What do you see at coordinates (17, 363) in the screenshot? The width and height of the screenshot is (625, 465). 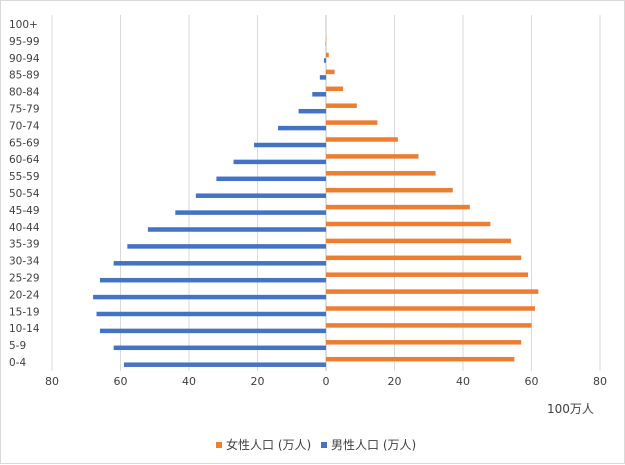 I see `category-label: 0-4` at bounding box center [17, 363].